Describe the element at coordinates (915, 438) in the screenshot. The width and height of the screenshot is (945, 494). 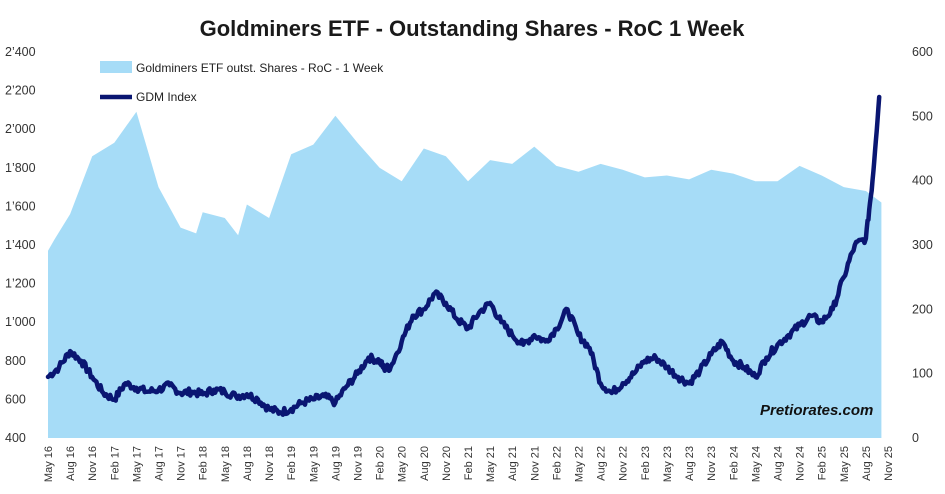
I see `right-tick-label: 0` at that location.